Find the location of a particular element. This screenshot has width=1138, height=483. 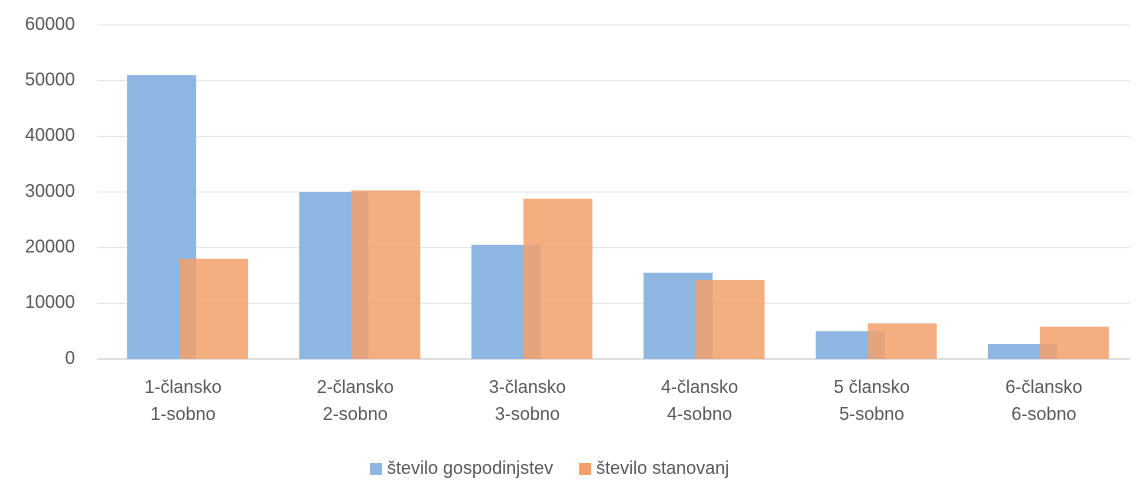

legend-label: število gospodinjstev is located at coordinates (470, 468).